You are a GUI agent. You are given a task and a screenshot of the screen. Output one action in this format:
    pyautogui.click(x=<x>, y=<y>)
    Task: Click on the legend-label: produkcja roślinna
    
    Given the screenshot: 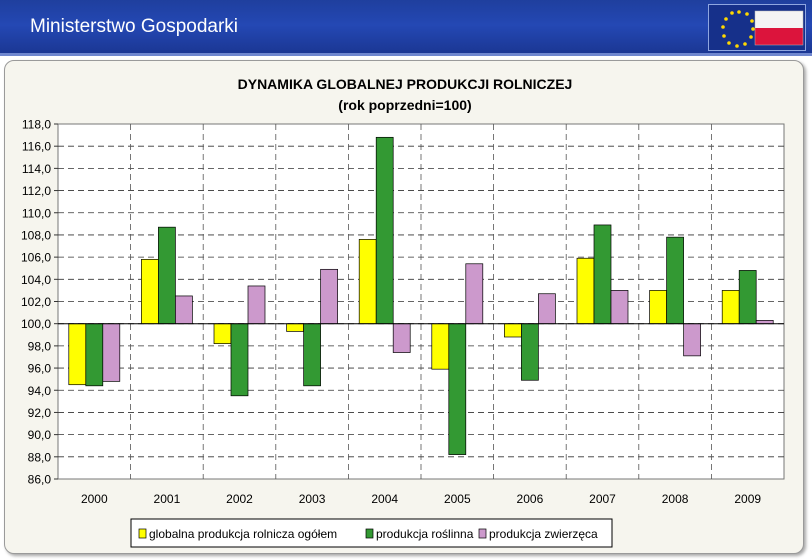 What is the action you would take?
    pyautogui.click(x=425, y=534)
    